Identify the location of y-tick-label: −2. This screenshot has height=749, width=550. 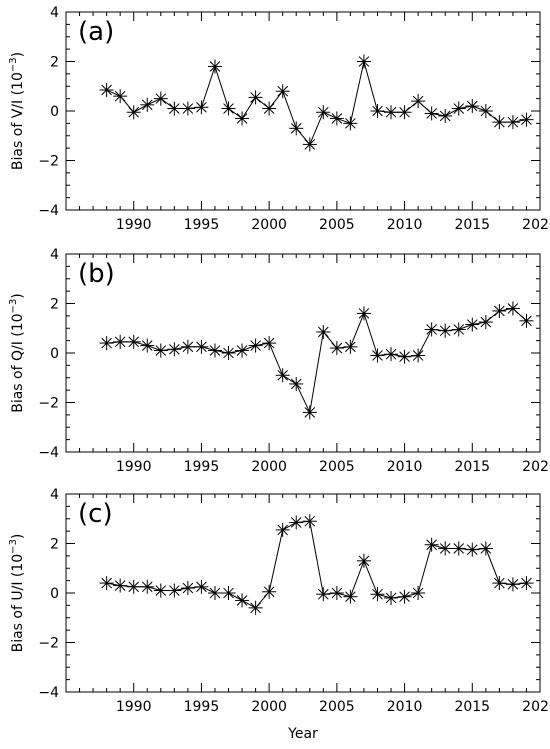
(48, 162).